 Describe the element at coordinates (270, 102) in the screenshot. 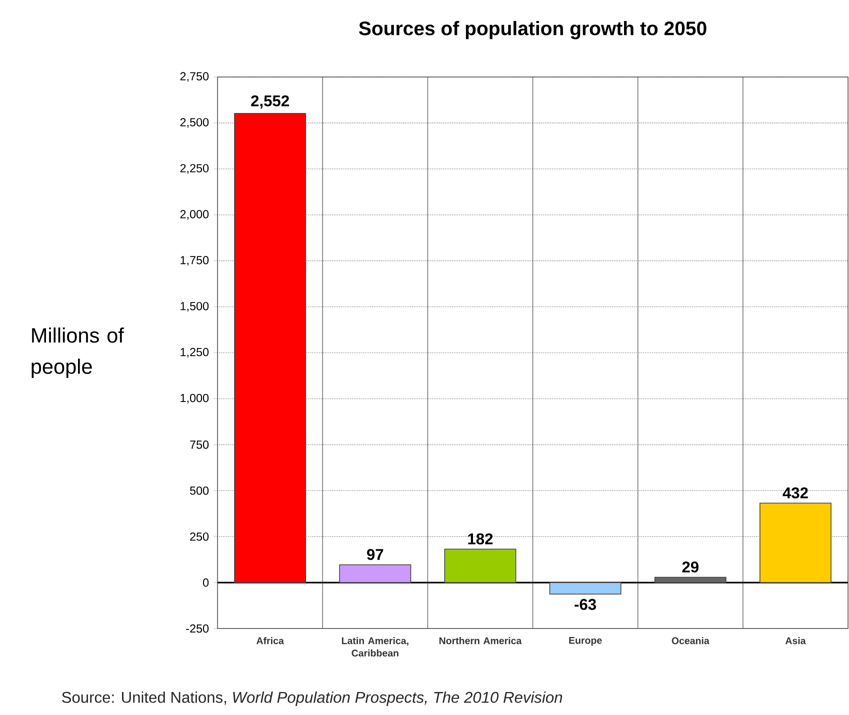

I see `data-label: 2,552` at that location.